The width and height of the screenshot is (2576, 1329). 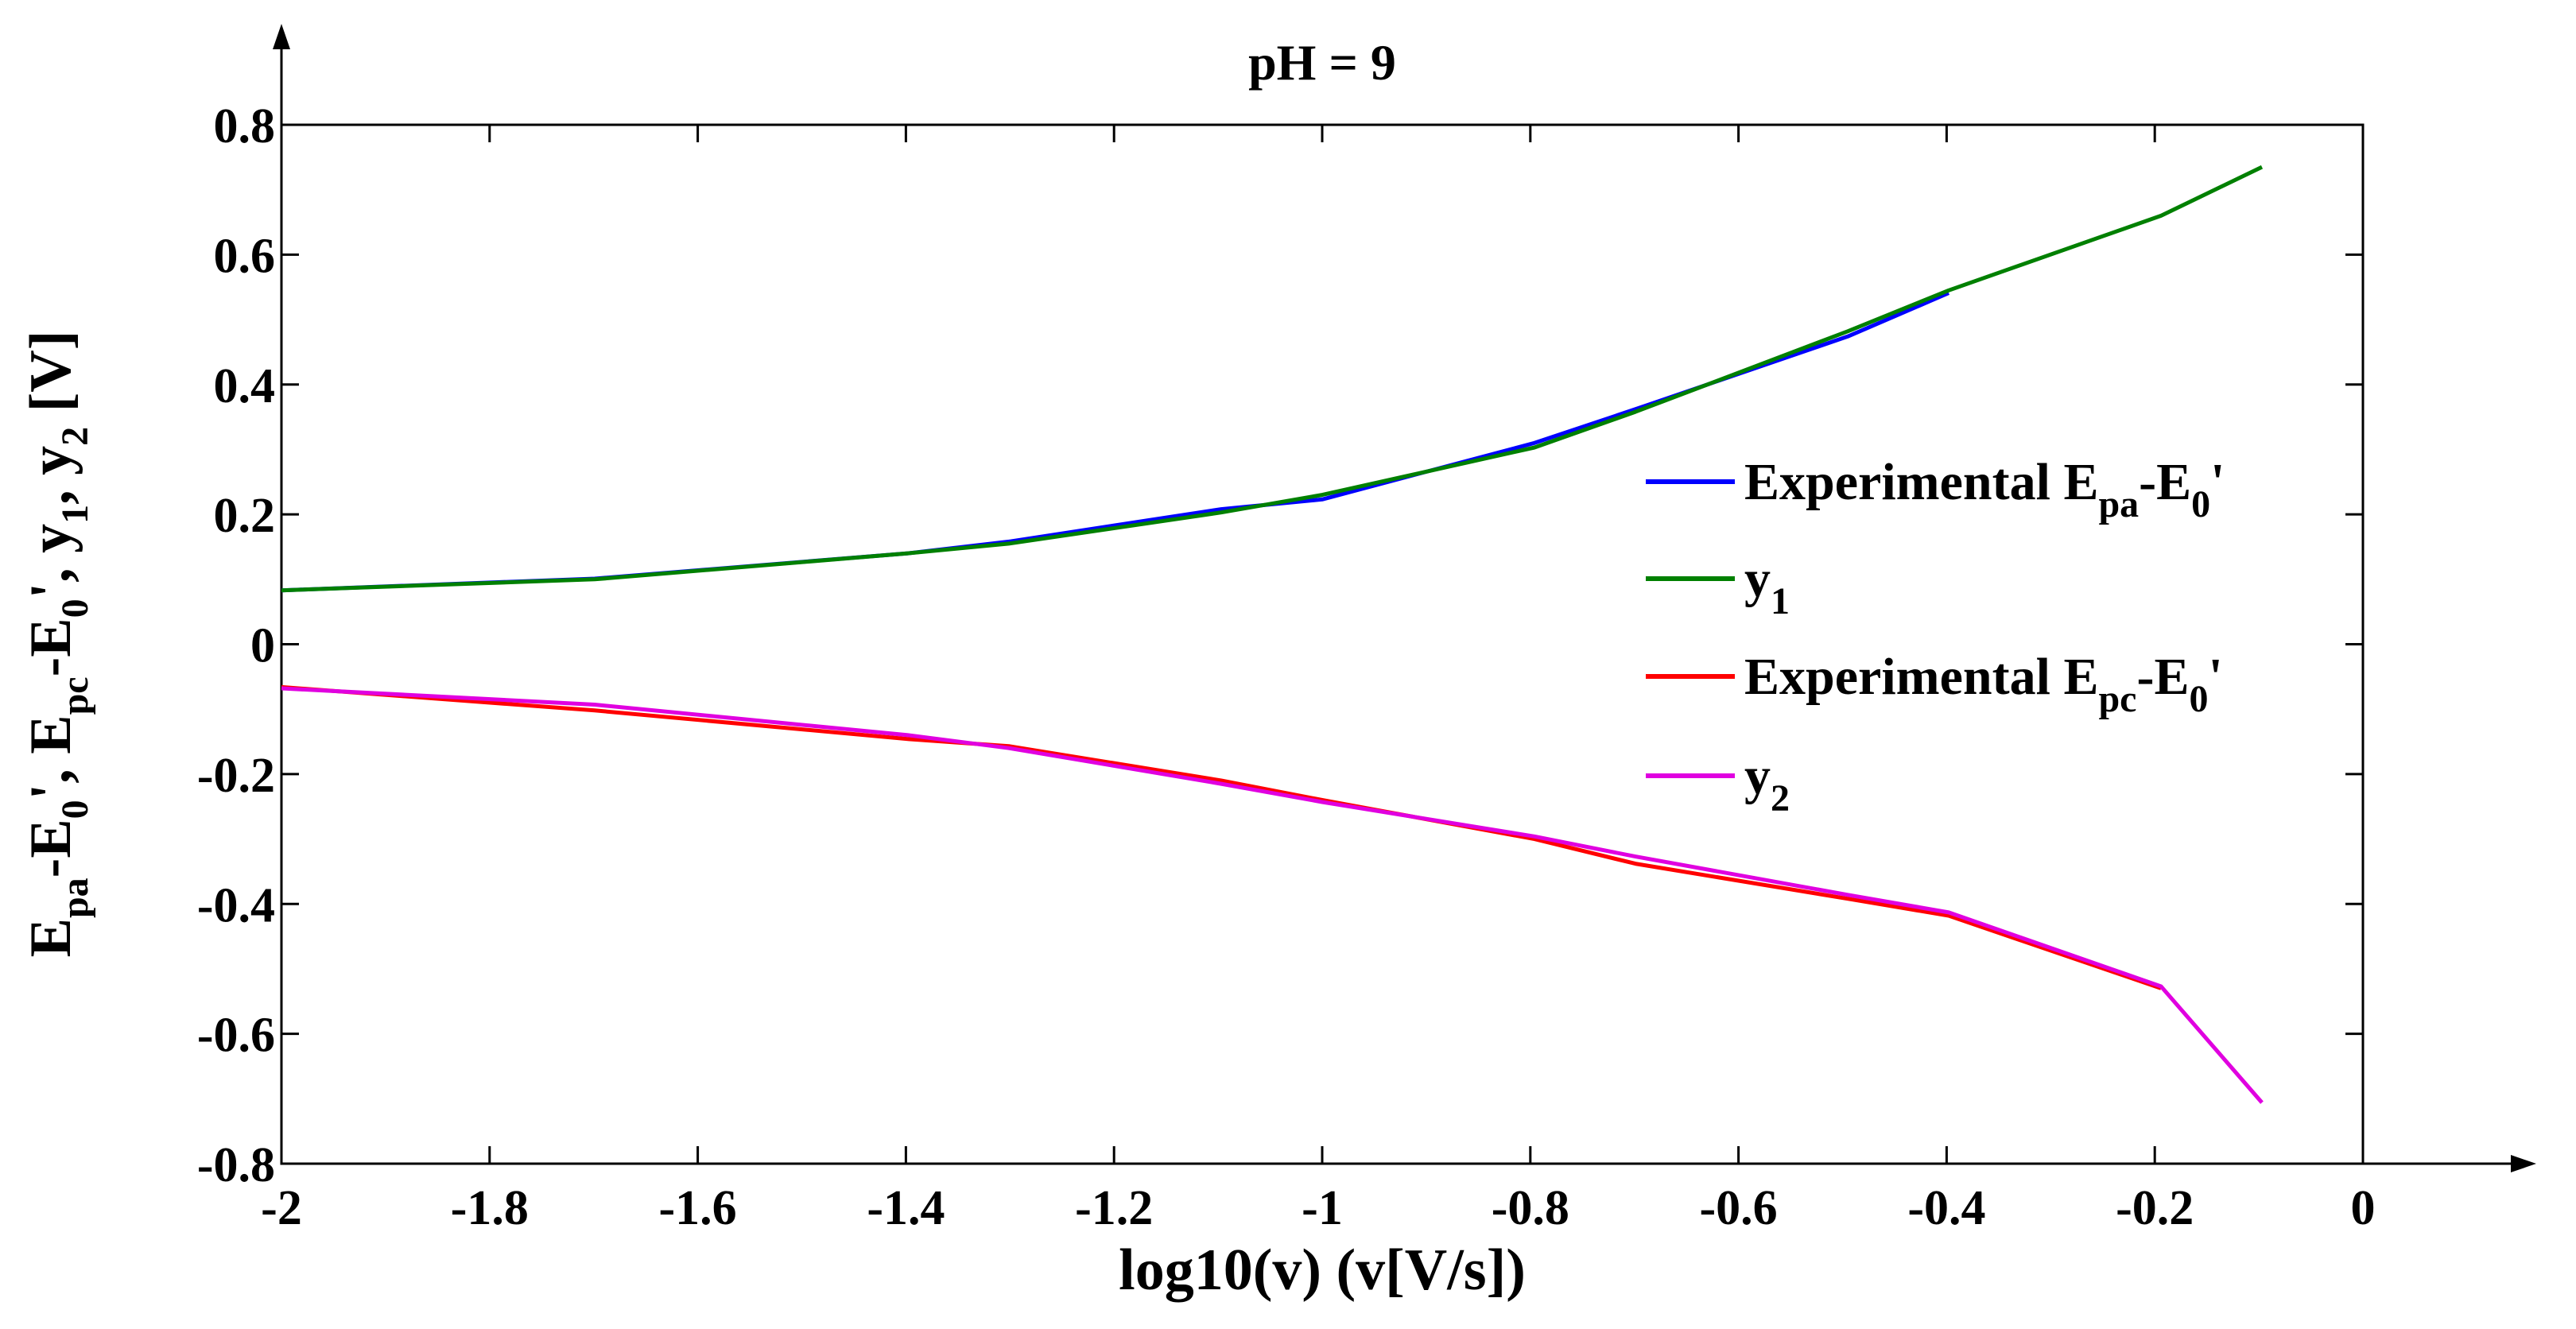 What do you see at coordinates (1531, 1208) in the screenshot?
I see `x-tick-label: -0.8` at bounding box center [1531, 1208].